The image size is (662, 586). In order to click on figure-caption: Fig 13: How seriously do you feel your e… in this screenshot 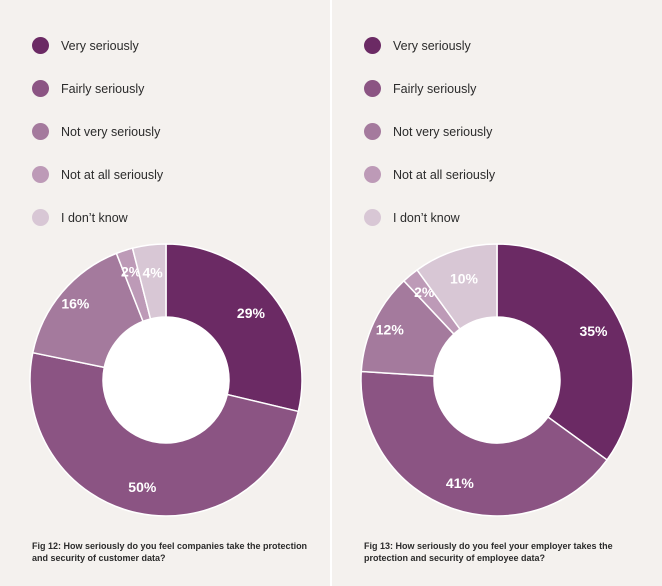, I will do `click(488, 552)`.